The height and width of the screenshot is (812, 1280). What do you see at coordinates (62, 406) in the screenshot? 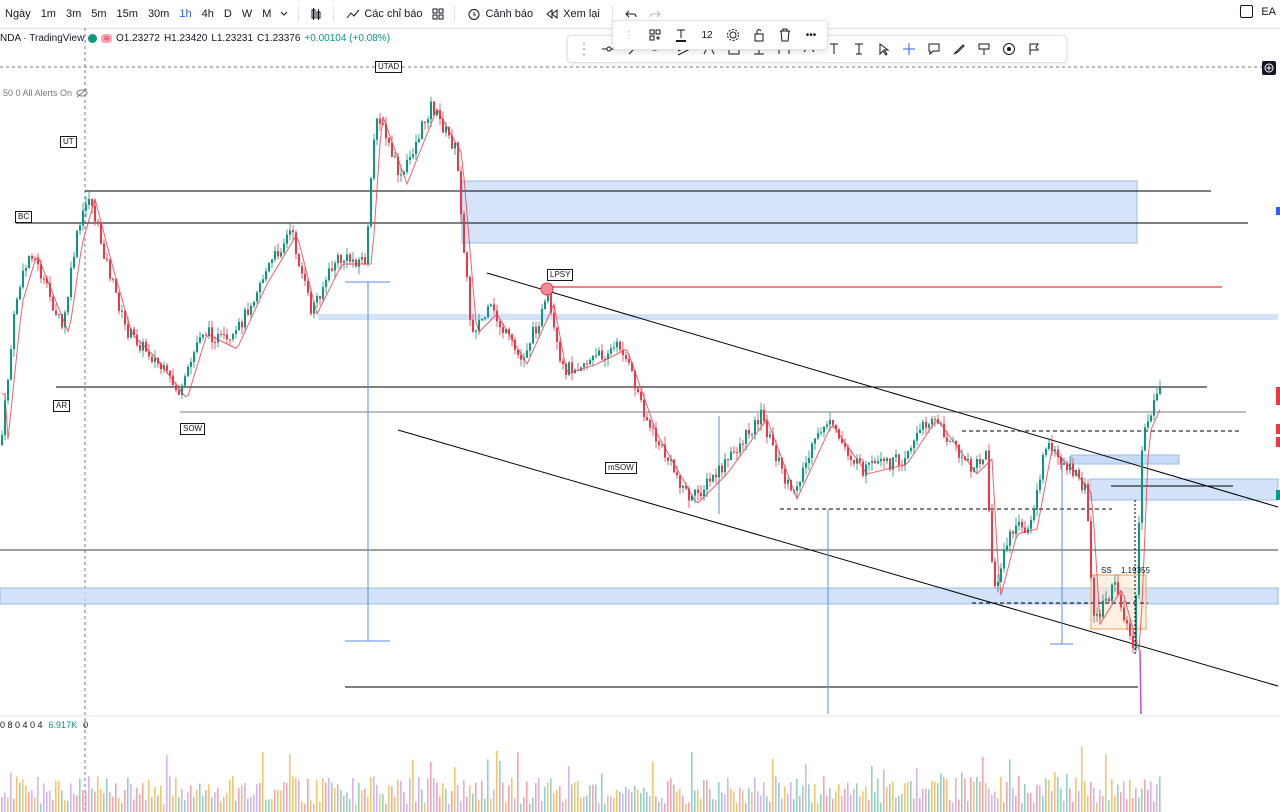
I see `ar-label: AR` at bounding box center [62, 406].